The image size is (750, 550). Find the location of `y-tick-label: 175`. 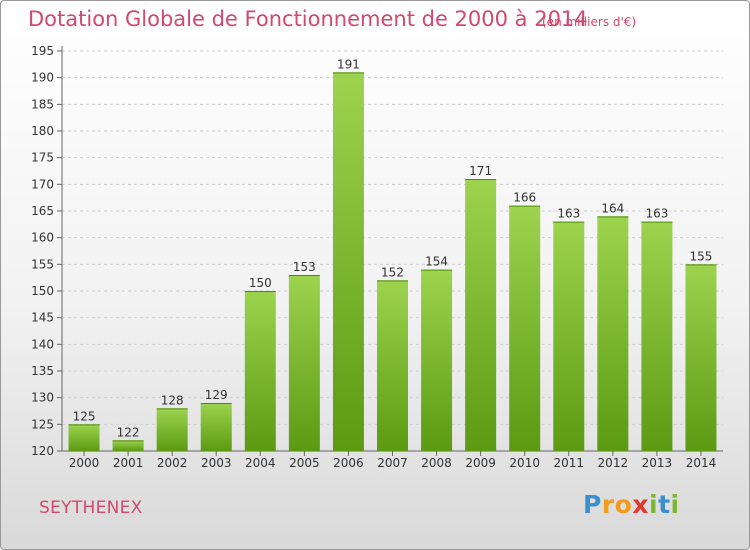

y-tick-label: 175 is located at coordinates (42, 158).